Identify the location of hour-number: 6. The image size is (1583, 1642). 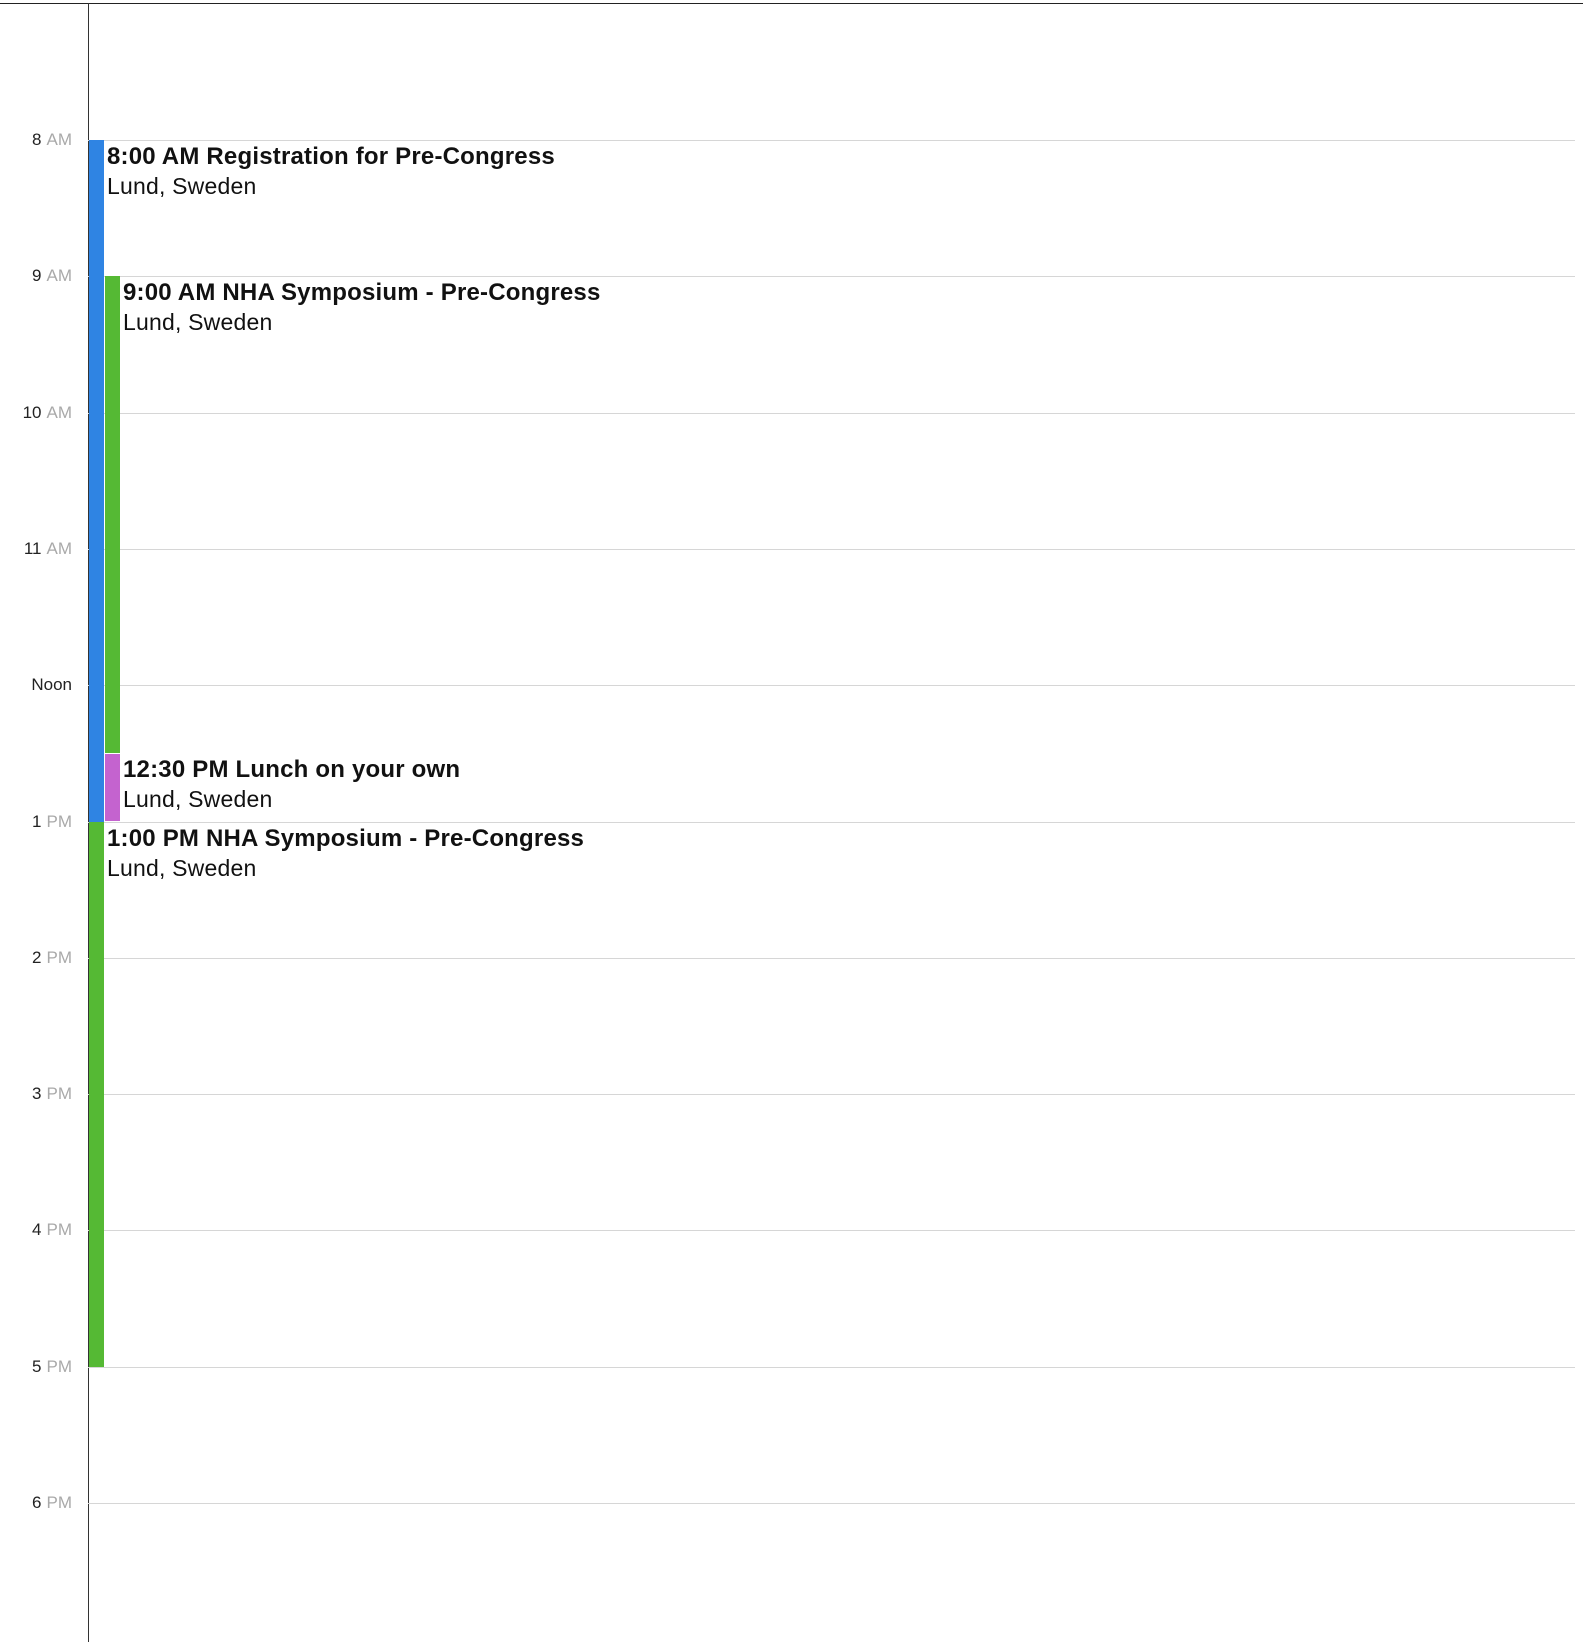
(37, 1502).